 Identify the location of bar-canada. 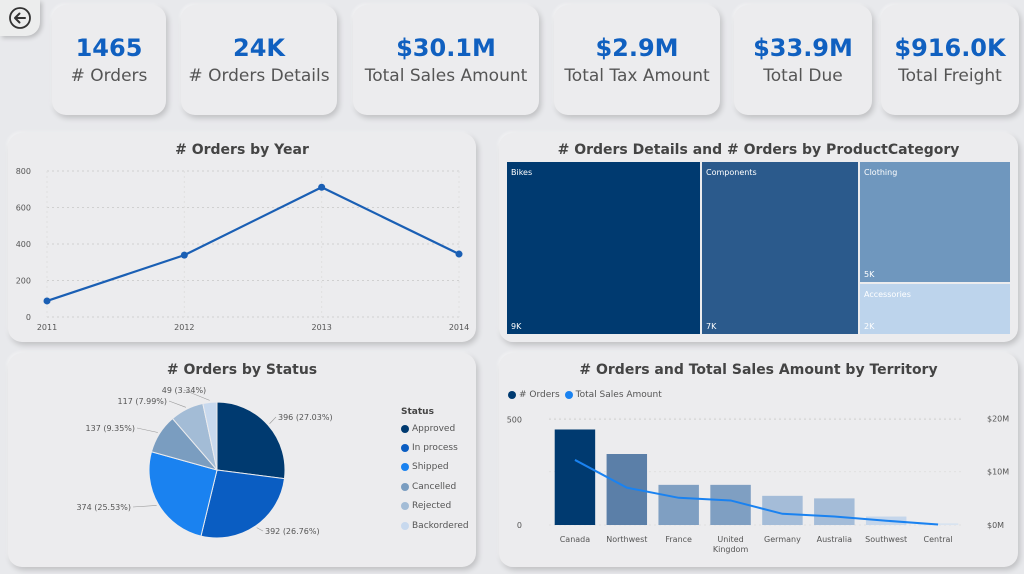
(575, 477).